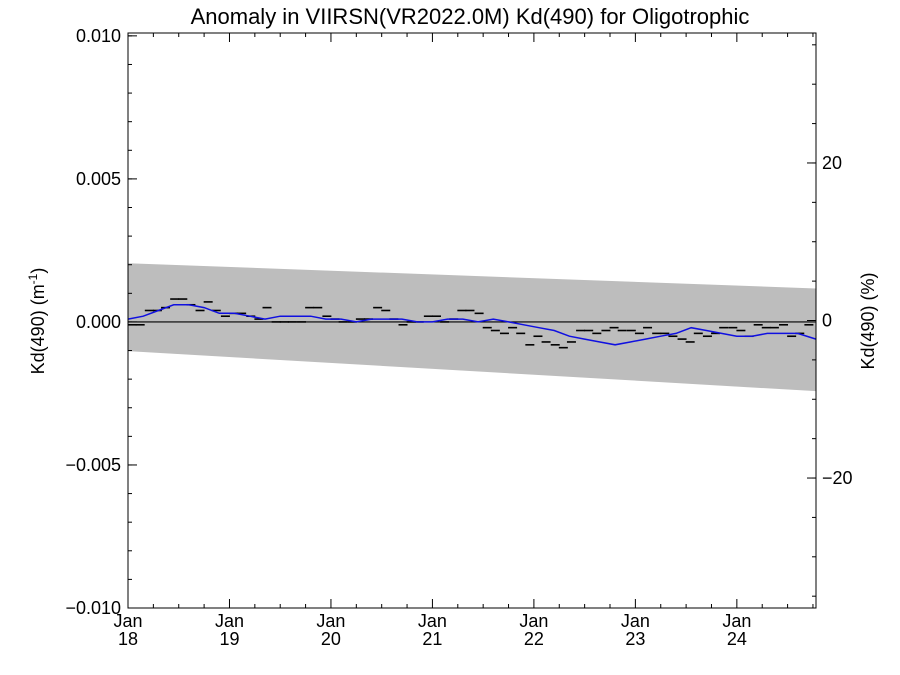  I want to click on y-right-tick-label: 20, so click(832, 163).